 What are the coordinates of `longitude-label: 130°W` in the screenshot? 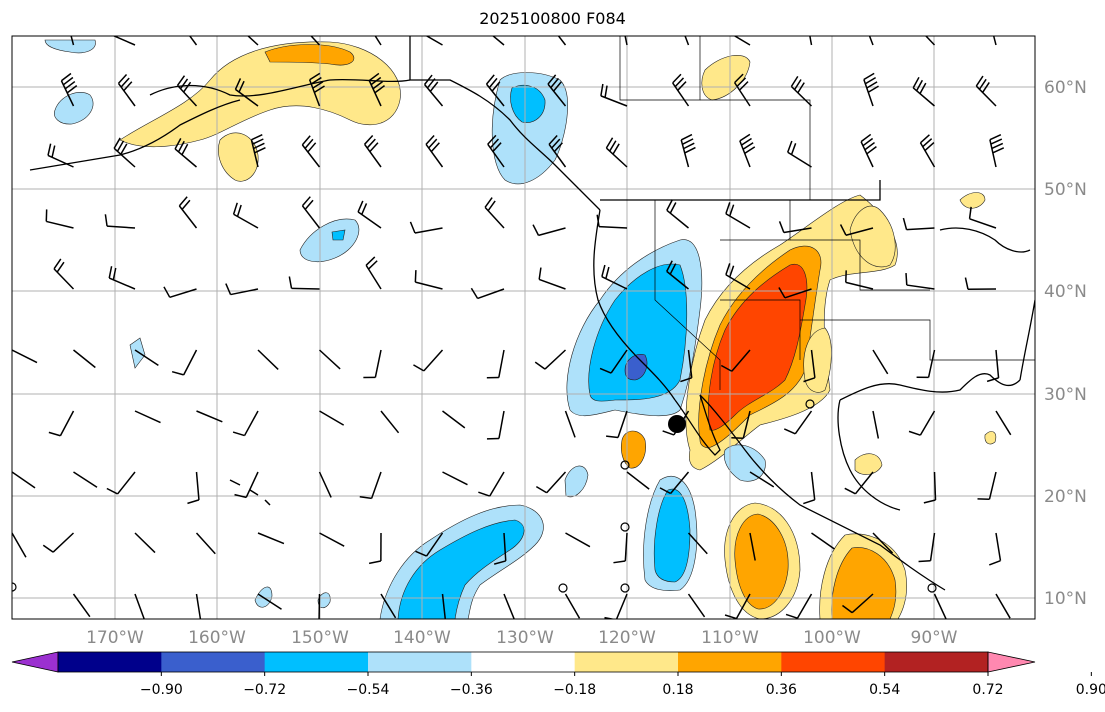 It's located at (525, 638).